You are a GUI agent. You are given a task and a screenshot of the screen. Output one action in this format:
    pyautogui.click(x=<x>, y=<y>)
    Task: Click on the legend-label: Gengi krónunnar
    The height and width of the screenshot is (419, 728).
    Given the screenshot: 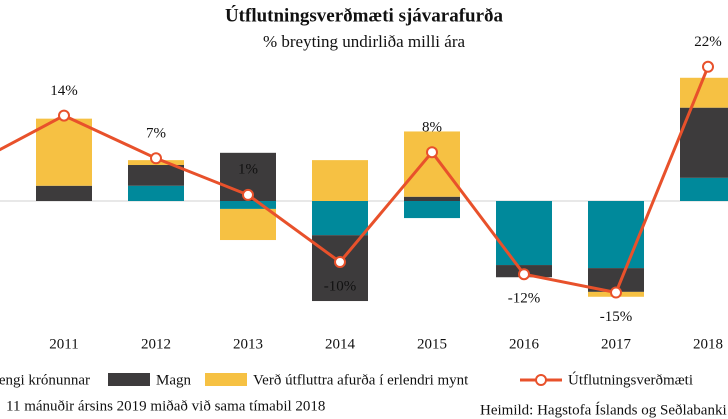 What is the action you would take?
    pyautogui.click(x=45, y=380)
    